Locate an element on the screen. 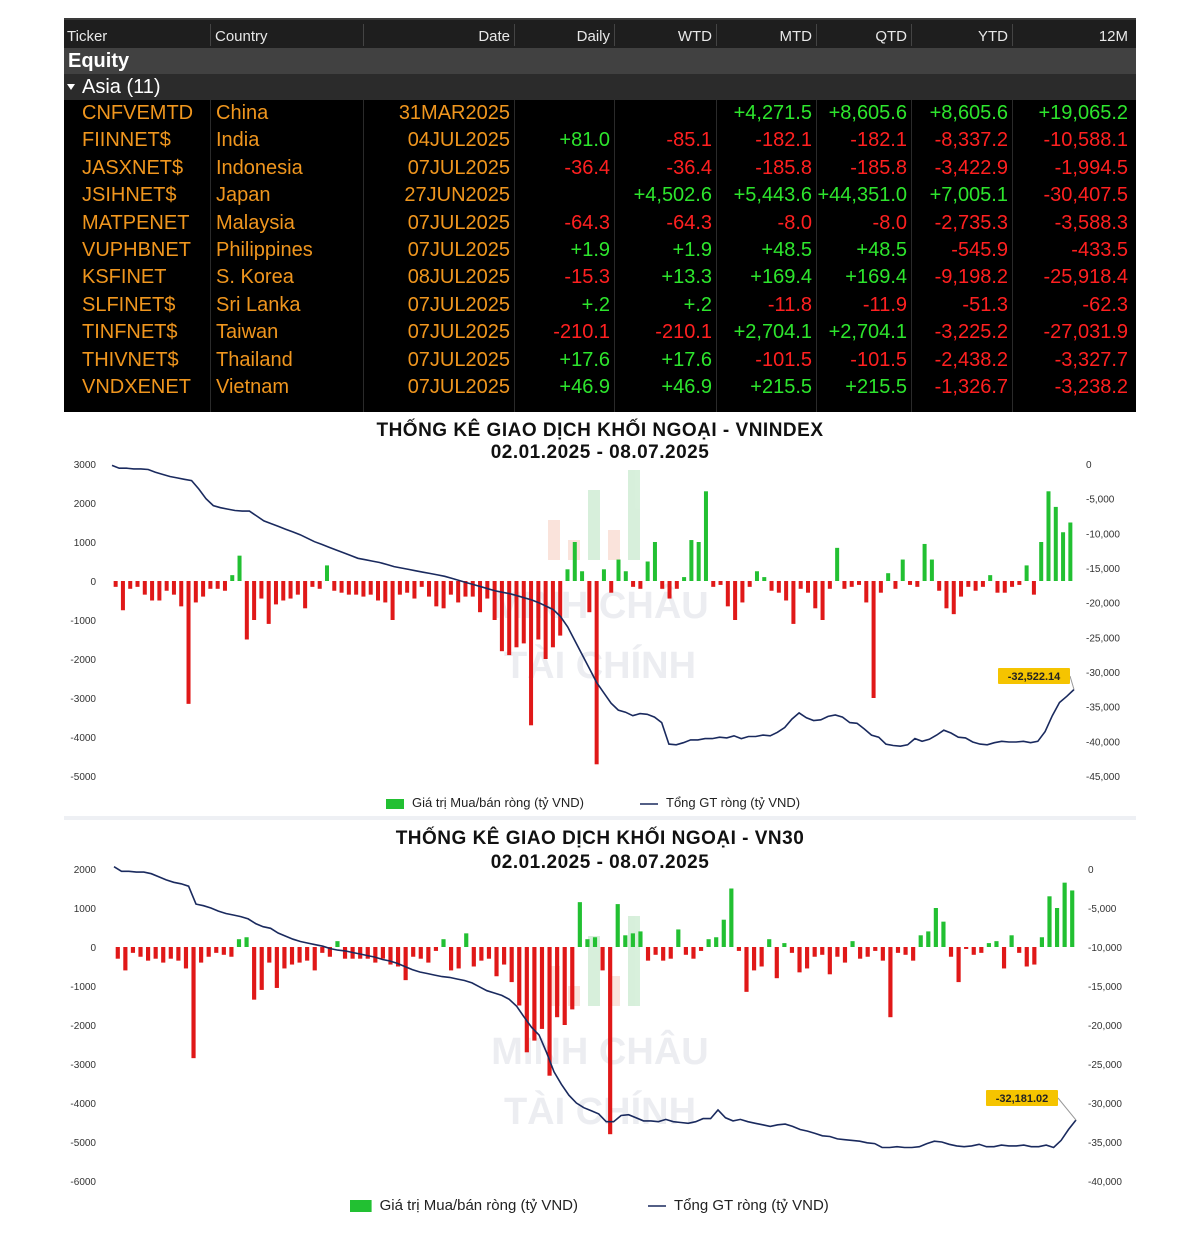 Image resolution: width=1200 pixels, height=1252 pixels. header-ticker: Ticker is located at coordinates (87, 36).